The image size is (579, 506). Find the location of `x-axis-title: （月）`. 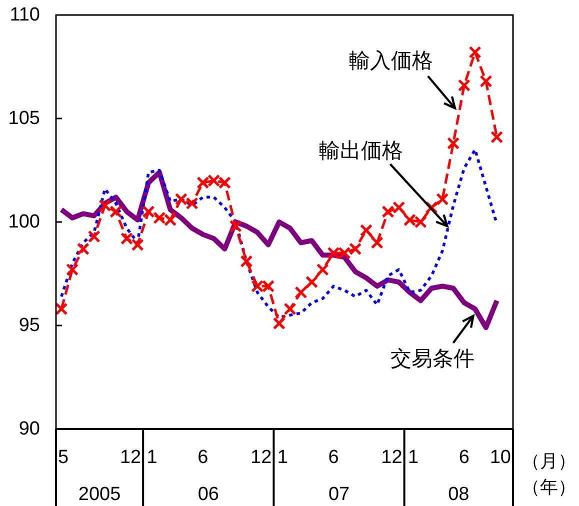

x-axis-title: （月） is located at coordinates (549, 461).